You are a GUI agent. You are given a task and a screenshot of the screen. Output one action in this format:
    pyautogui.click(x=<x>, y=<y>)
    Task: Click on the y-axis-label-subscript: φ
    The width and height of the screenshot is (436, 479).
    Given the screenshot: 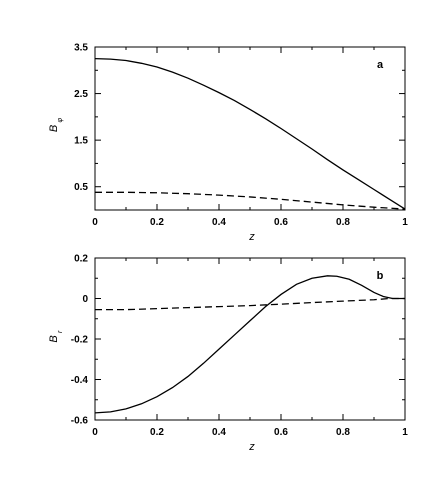 What is the action you would take?
    pyautogui.click(x=60, y=120)
    